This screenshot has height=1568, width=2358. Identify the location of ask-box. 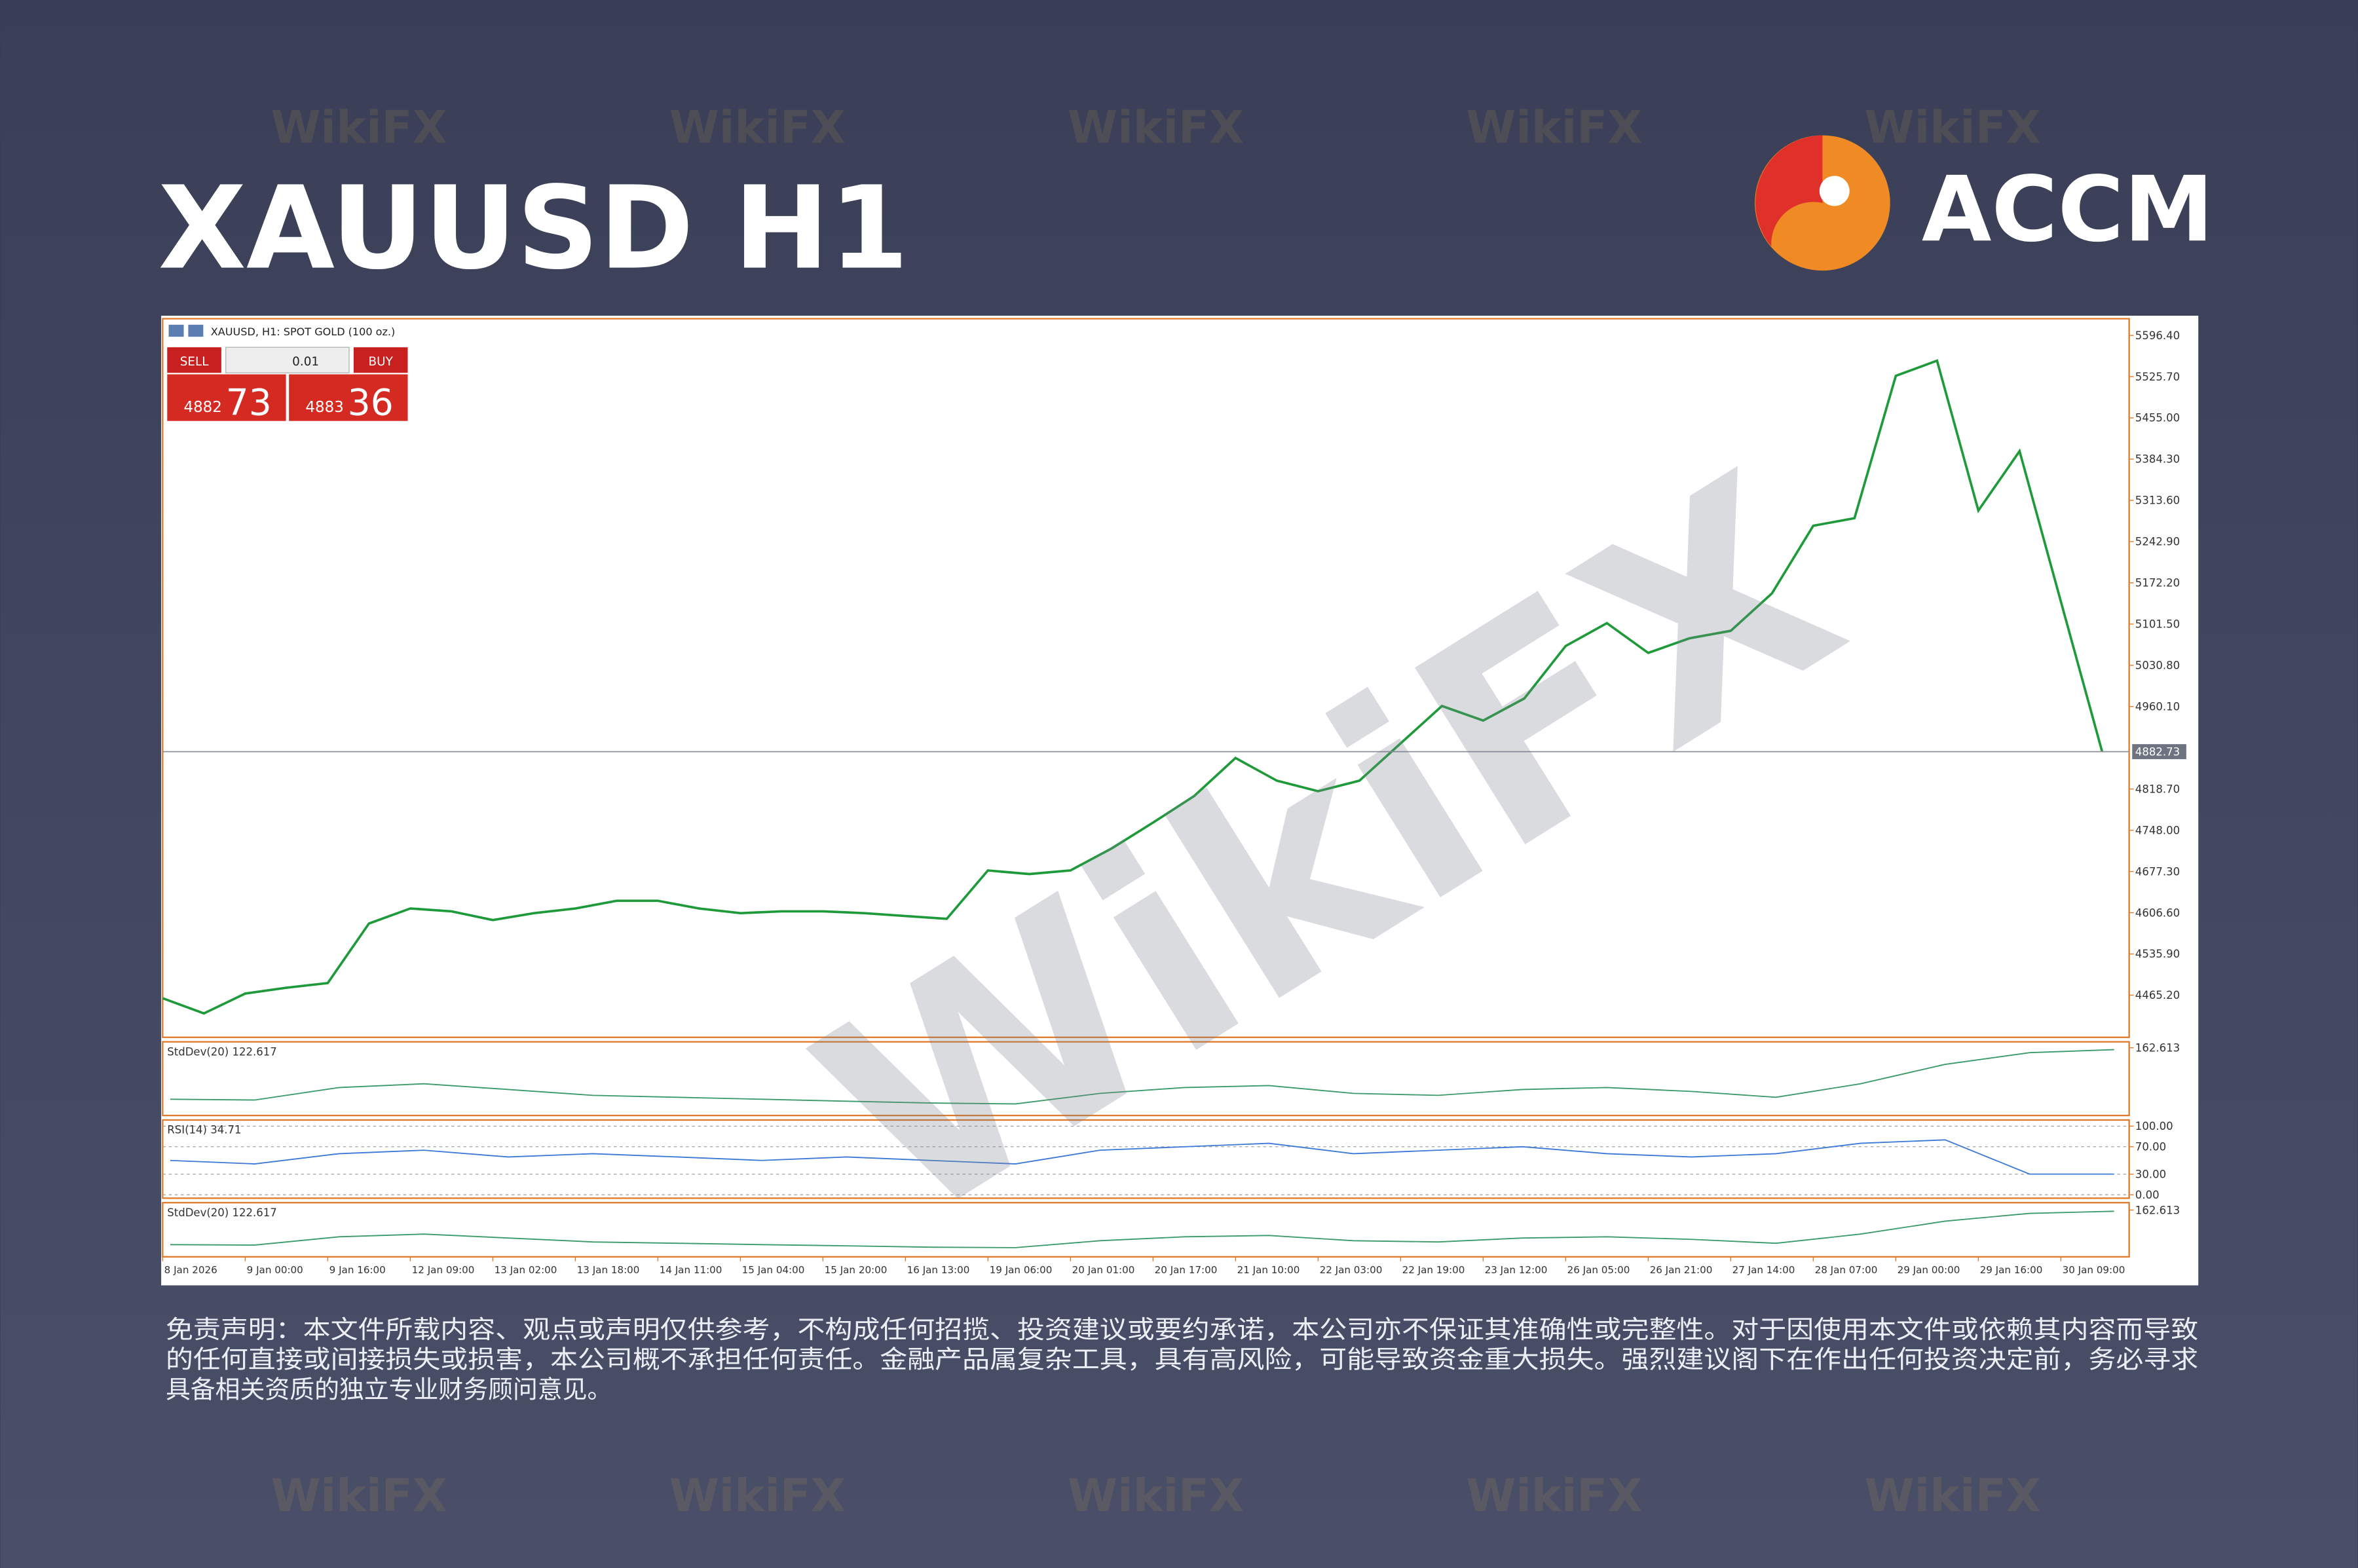
(348, 397).